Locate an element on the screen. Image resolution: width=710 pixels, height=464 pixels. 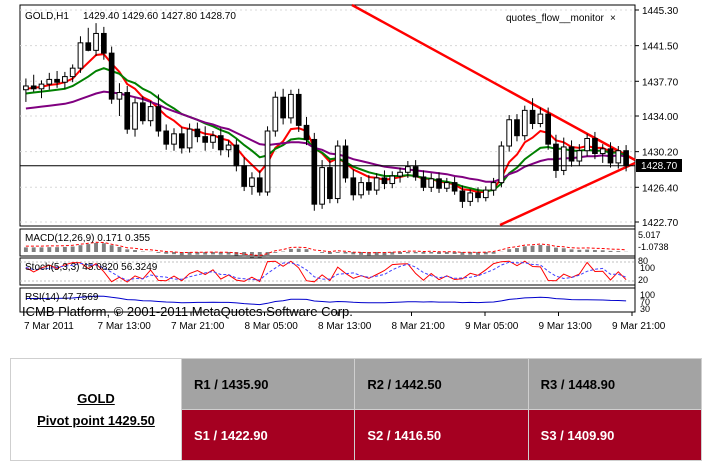
current-price-value: 1428.70 is located at coordinates (659, 166).